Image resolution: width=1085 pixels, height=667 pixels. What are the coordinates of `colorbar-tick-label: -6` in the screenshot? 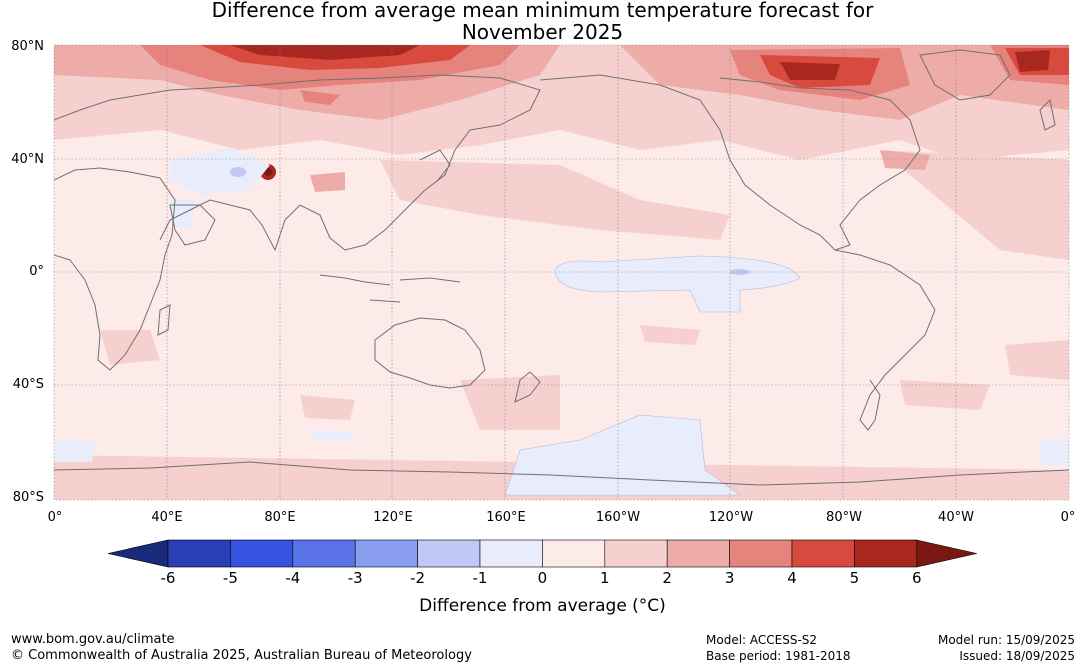 It's located at (168, 578).